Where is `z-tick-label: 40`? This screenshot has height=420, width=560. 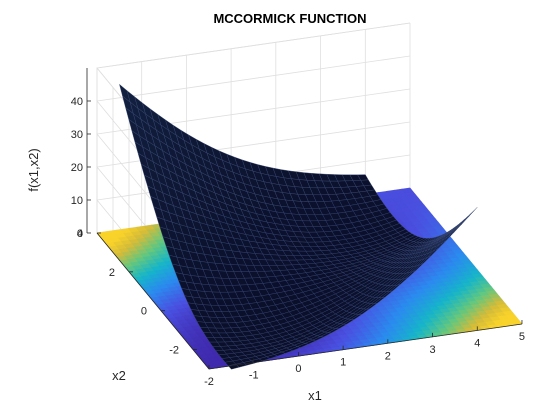
z-tick-label: 40 is located at coordinates (77, 102).